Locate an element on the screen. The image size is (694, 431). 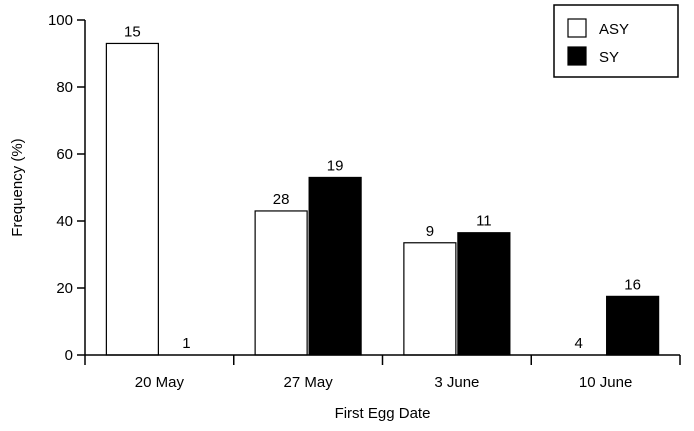
data-label: 11 is located at coordinates (484, 221).